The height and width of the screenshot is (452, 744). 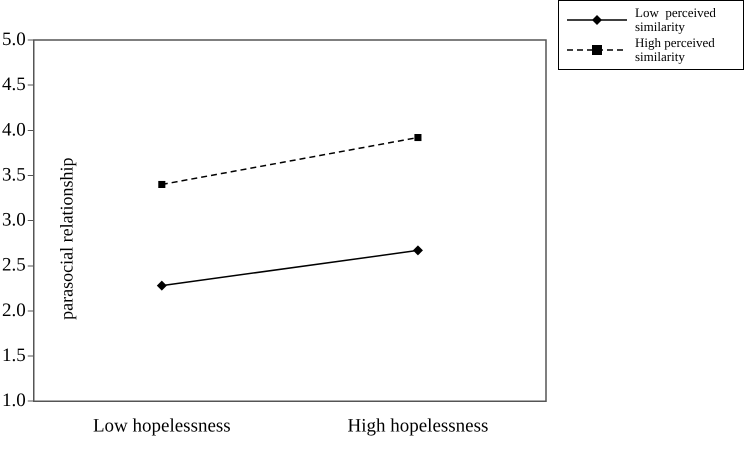 I want to click on legend-label: High perceived similarity, so click(x=675, y=49).